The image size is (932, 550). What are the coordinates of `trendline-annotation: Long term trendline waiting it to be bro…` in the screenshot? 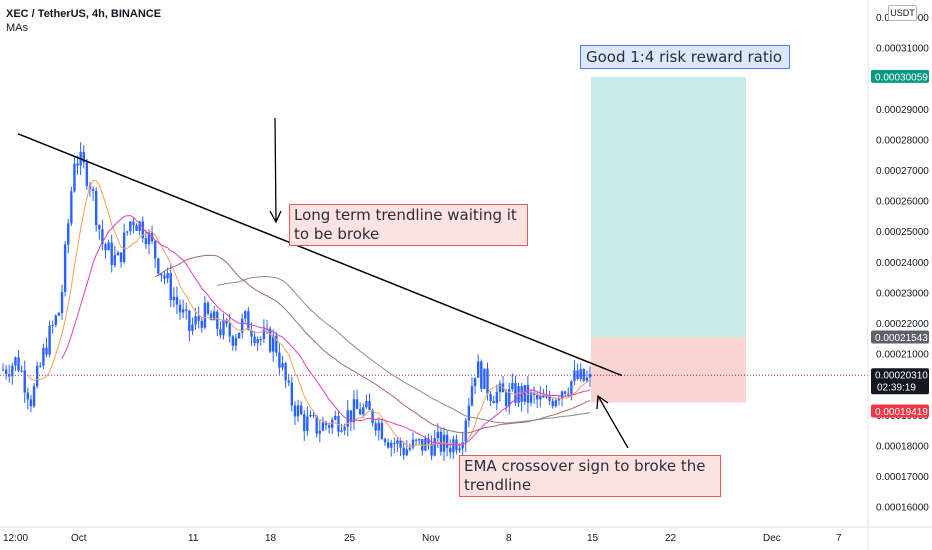 It's located at (408, 225).